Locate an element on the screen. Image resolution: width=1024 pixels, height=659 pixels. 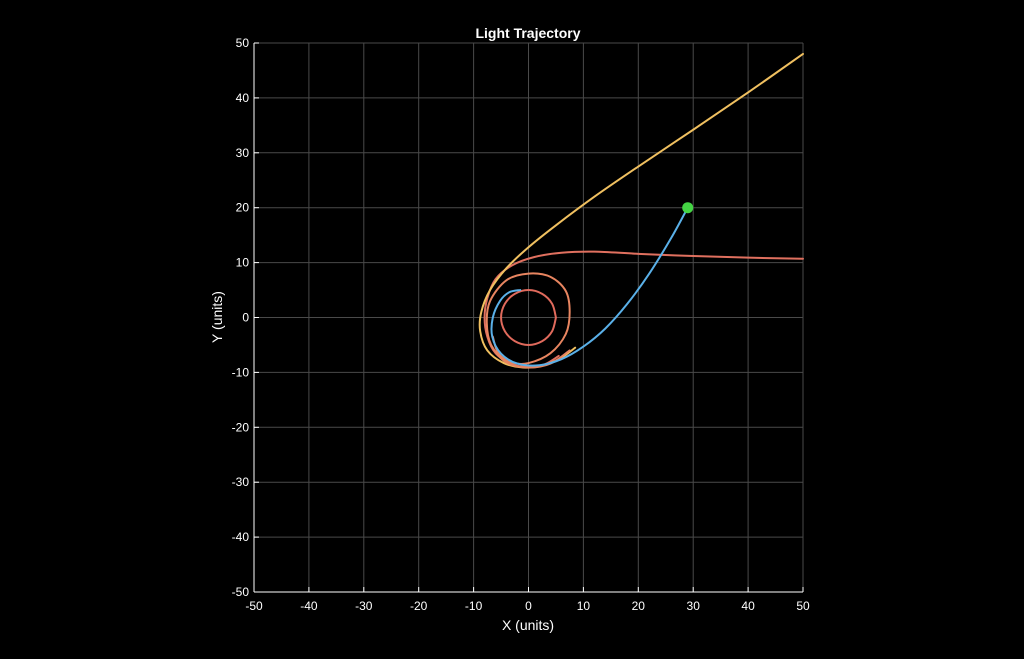
x-tick-label: 10 is located at coordinates (584, 606).